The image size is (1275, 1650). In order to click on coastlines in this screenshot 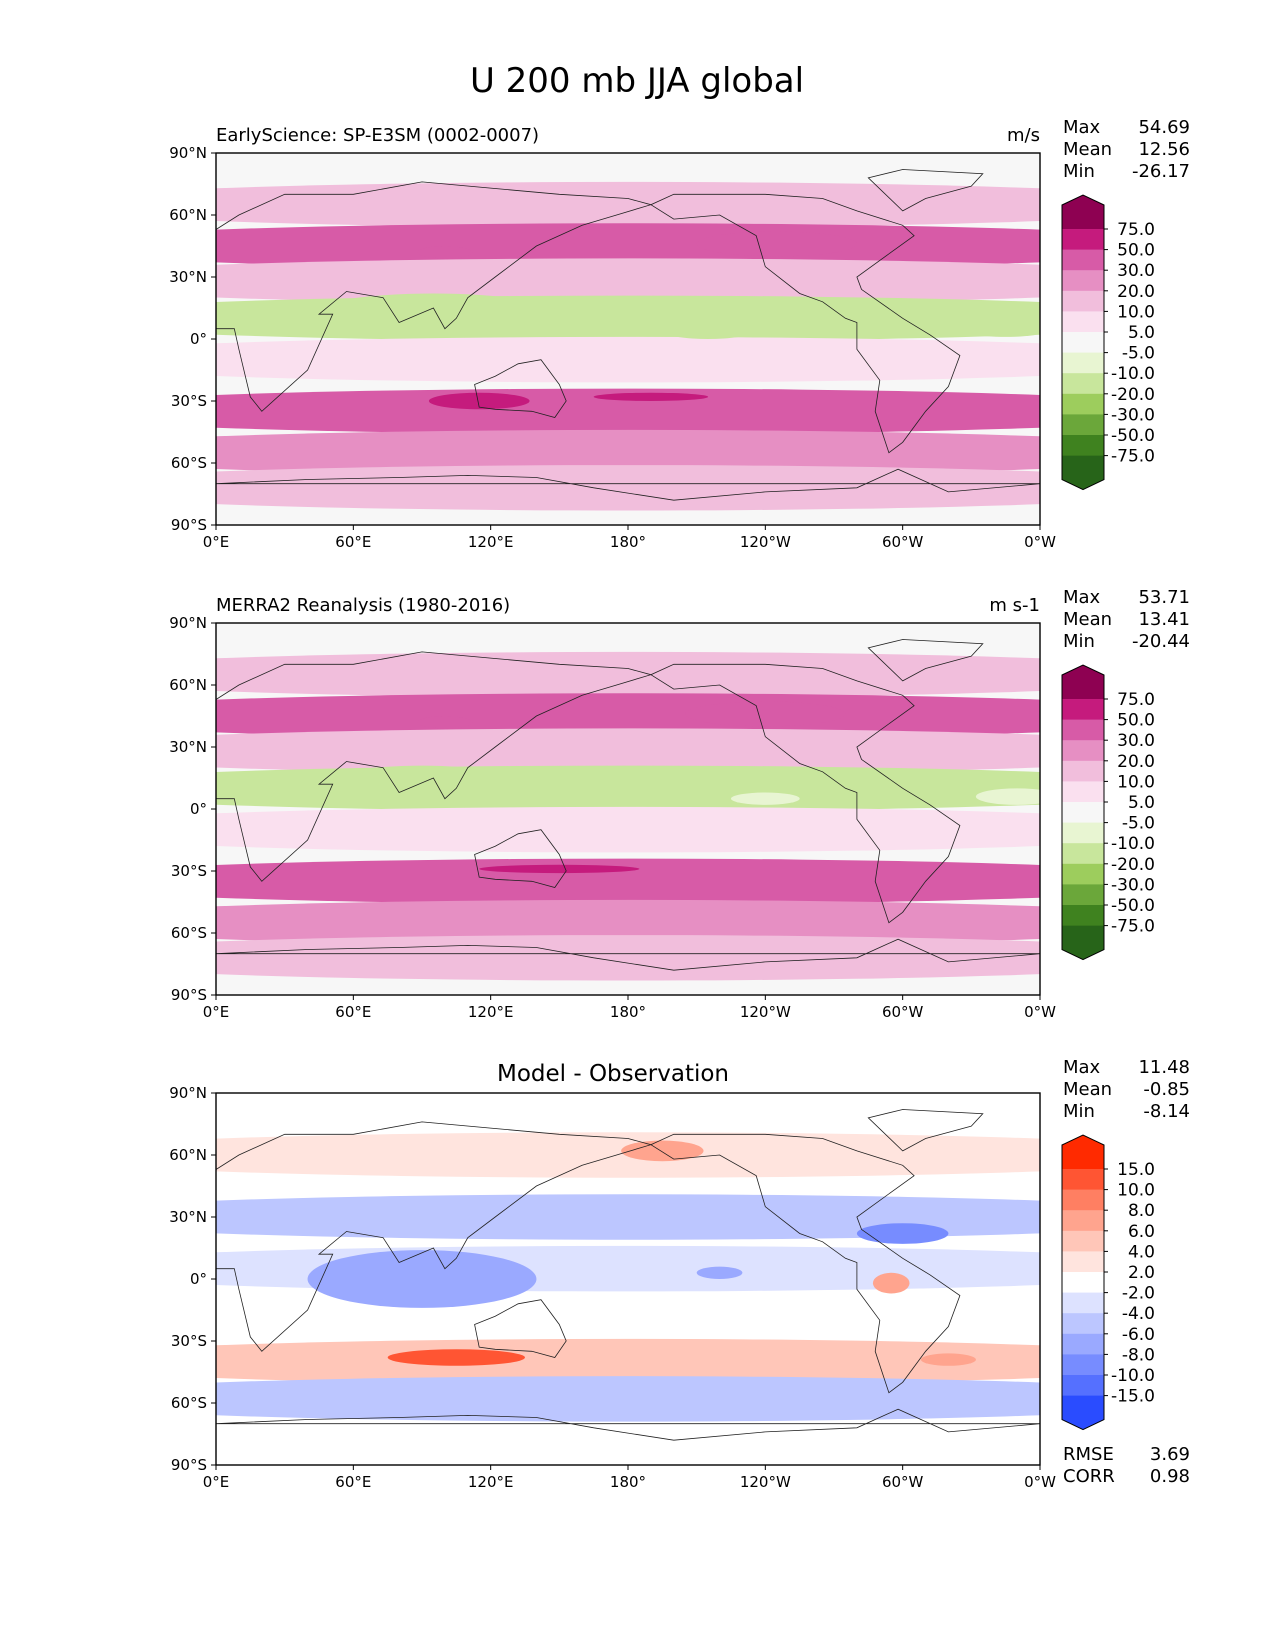, I will do `click(628, 1275)`.